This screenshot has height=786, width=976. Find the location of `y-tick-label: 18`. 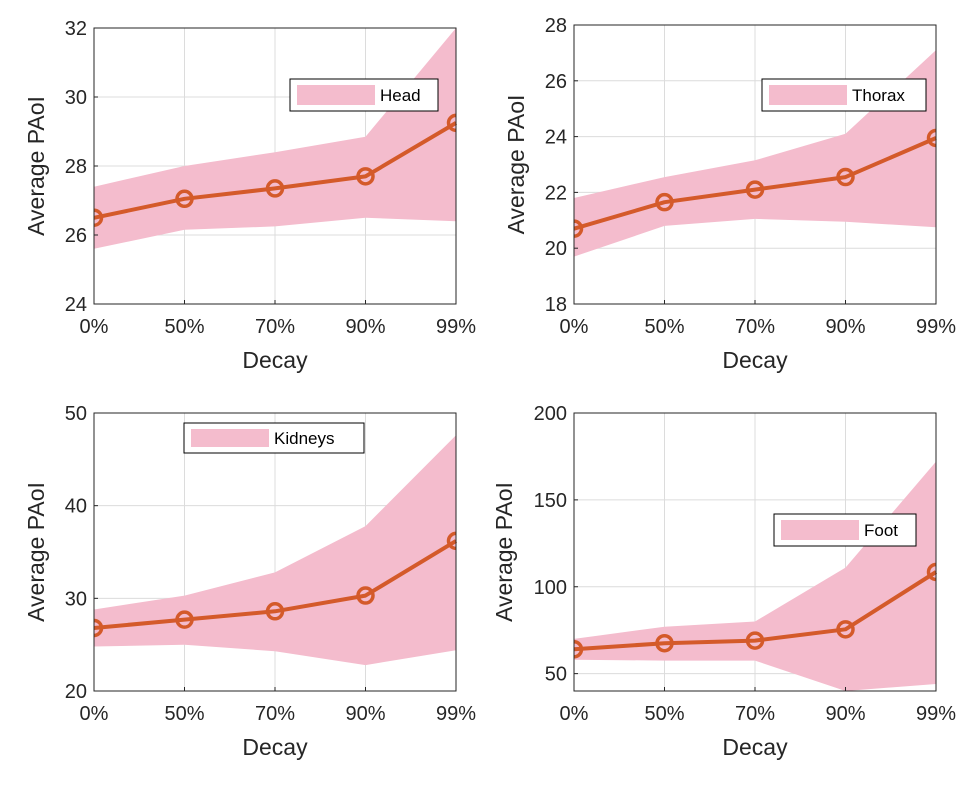

y-tick-label: 18 is located at coordinates (556, 305).